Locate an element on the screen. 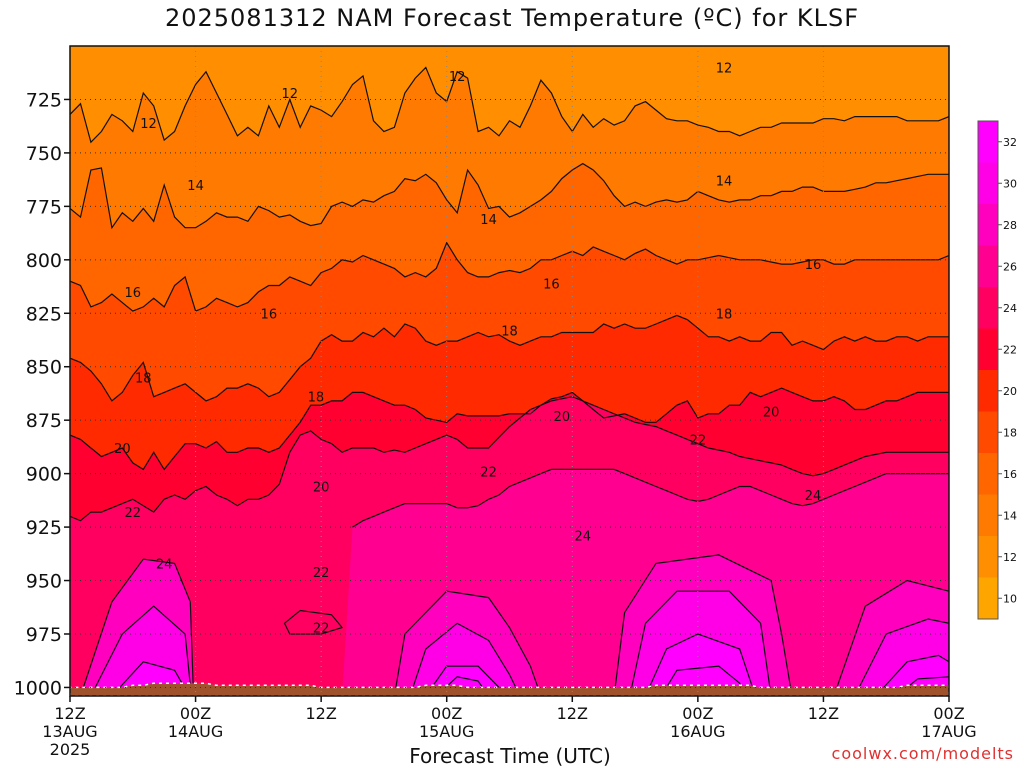 Image resolution: width=1024 pixels, height=768 pixels. colorbar-label: 32 is located at coordinates (1010, 142).